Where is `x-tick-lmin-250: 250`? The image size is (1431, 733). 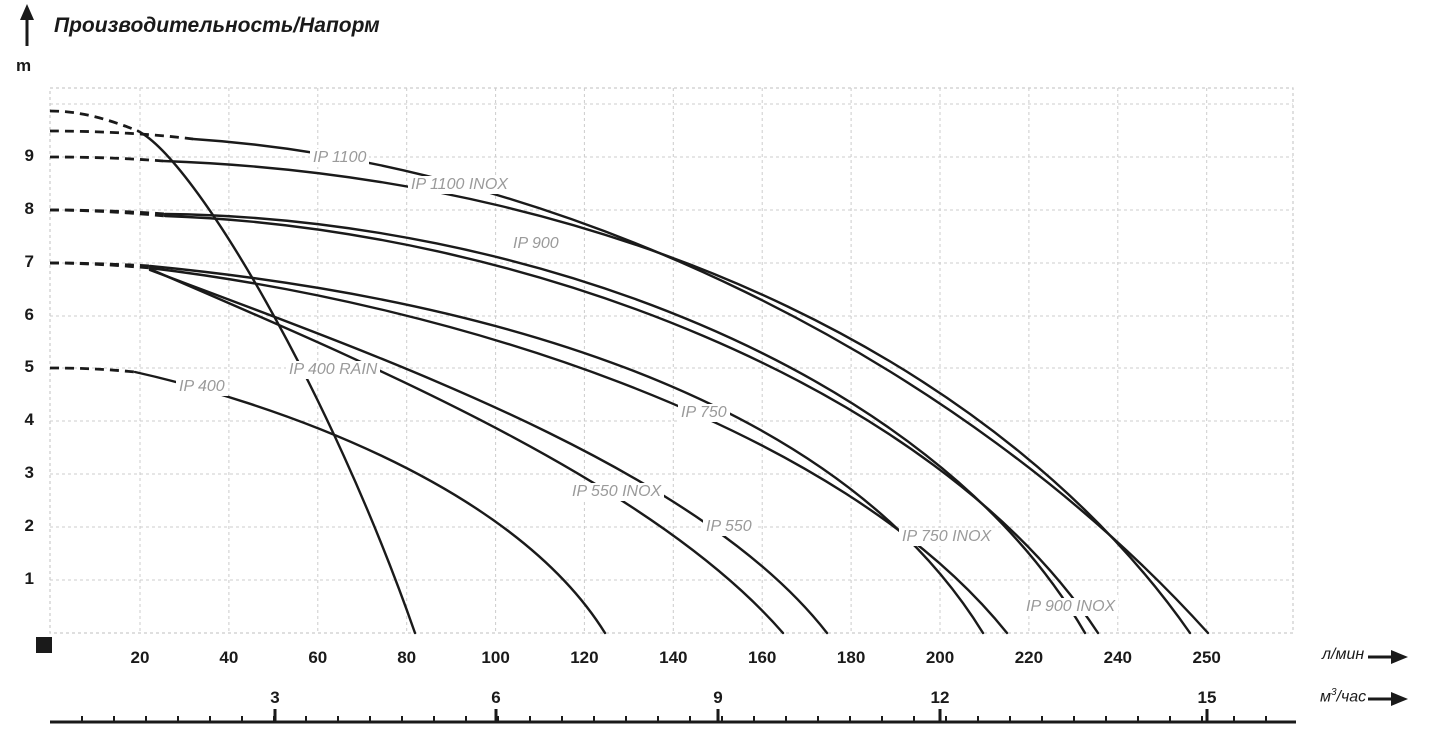
x-tick-lmin-250: 250 is located at coordinates (1206, 657).